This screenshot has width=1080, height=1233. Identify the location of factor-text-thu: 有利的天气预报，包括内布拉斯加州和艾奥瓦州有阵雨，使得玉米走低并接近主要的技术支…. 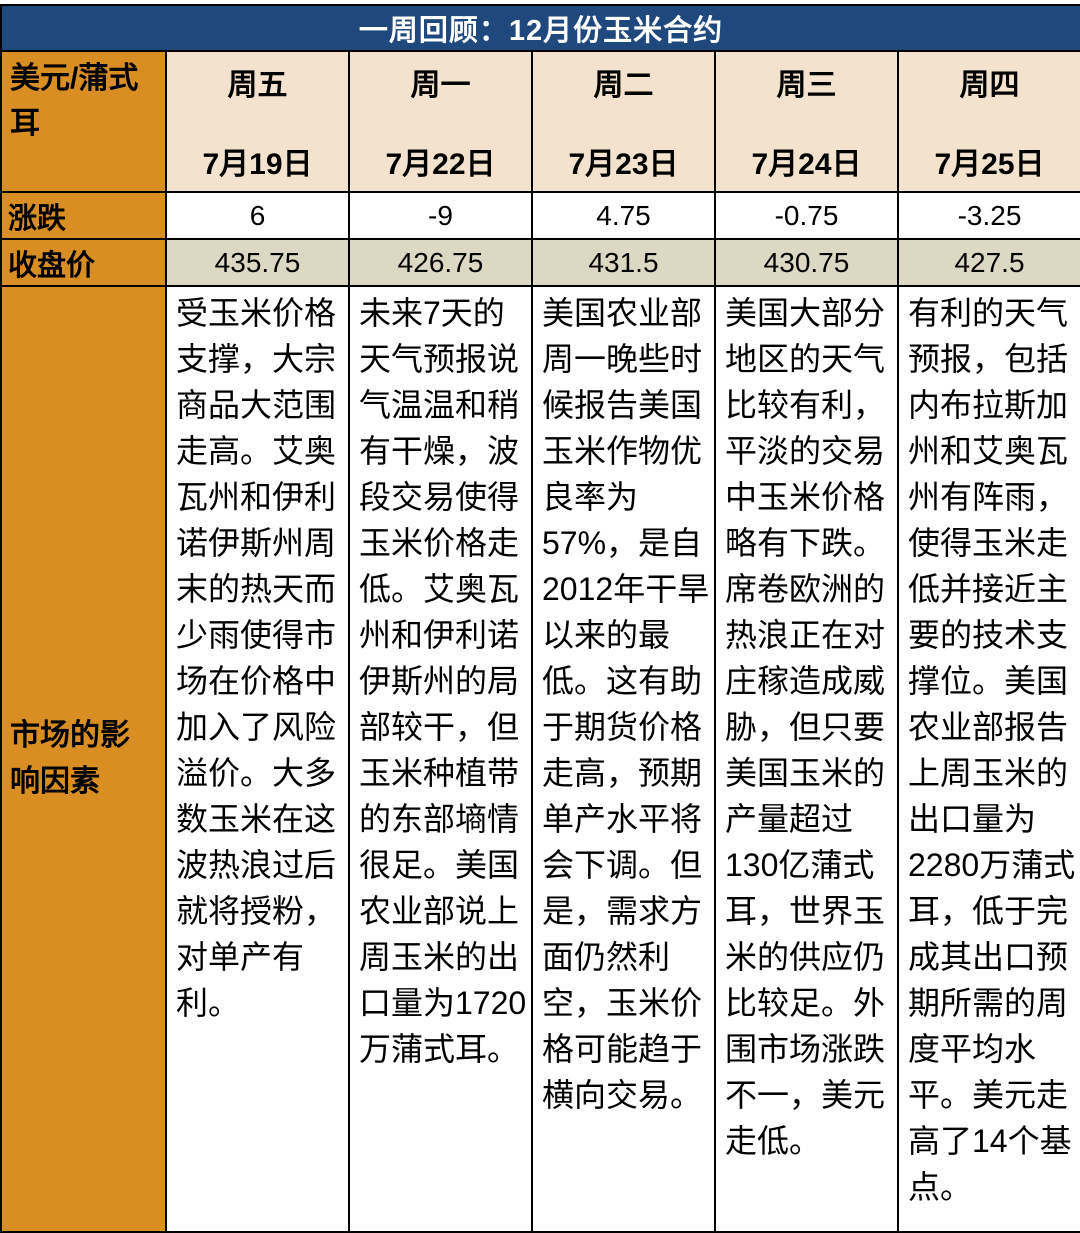
(988, 759).